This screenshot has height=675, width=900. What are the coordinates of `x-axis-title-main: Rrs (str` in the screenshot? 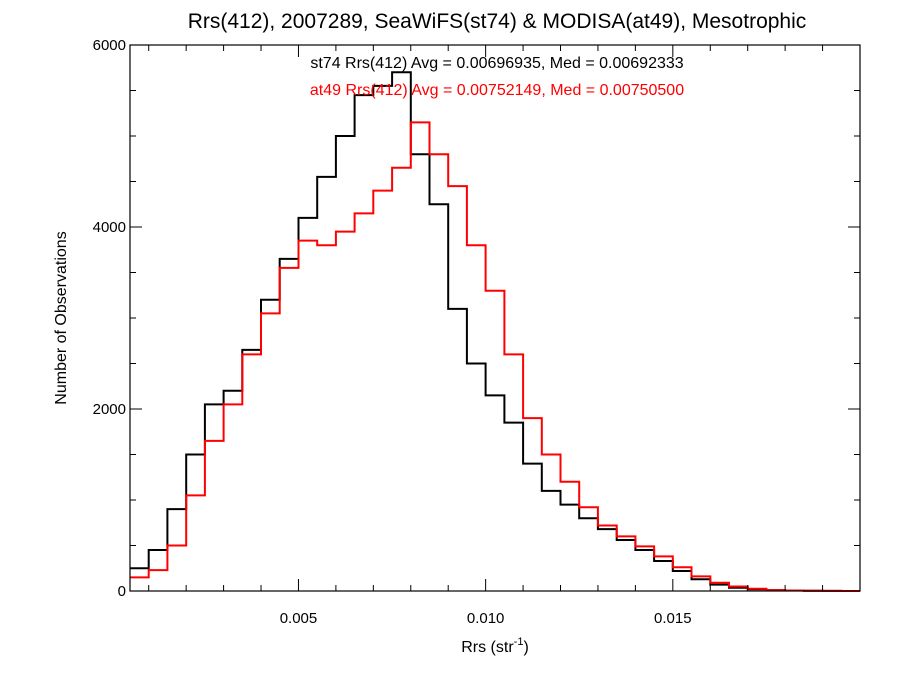 It's located at (487, 647).